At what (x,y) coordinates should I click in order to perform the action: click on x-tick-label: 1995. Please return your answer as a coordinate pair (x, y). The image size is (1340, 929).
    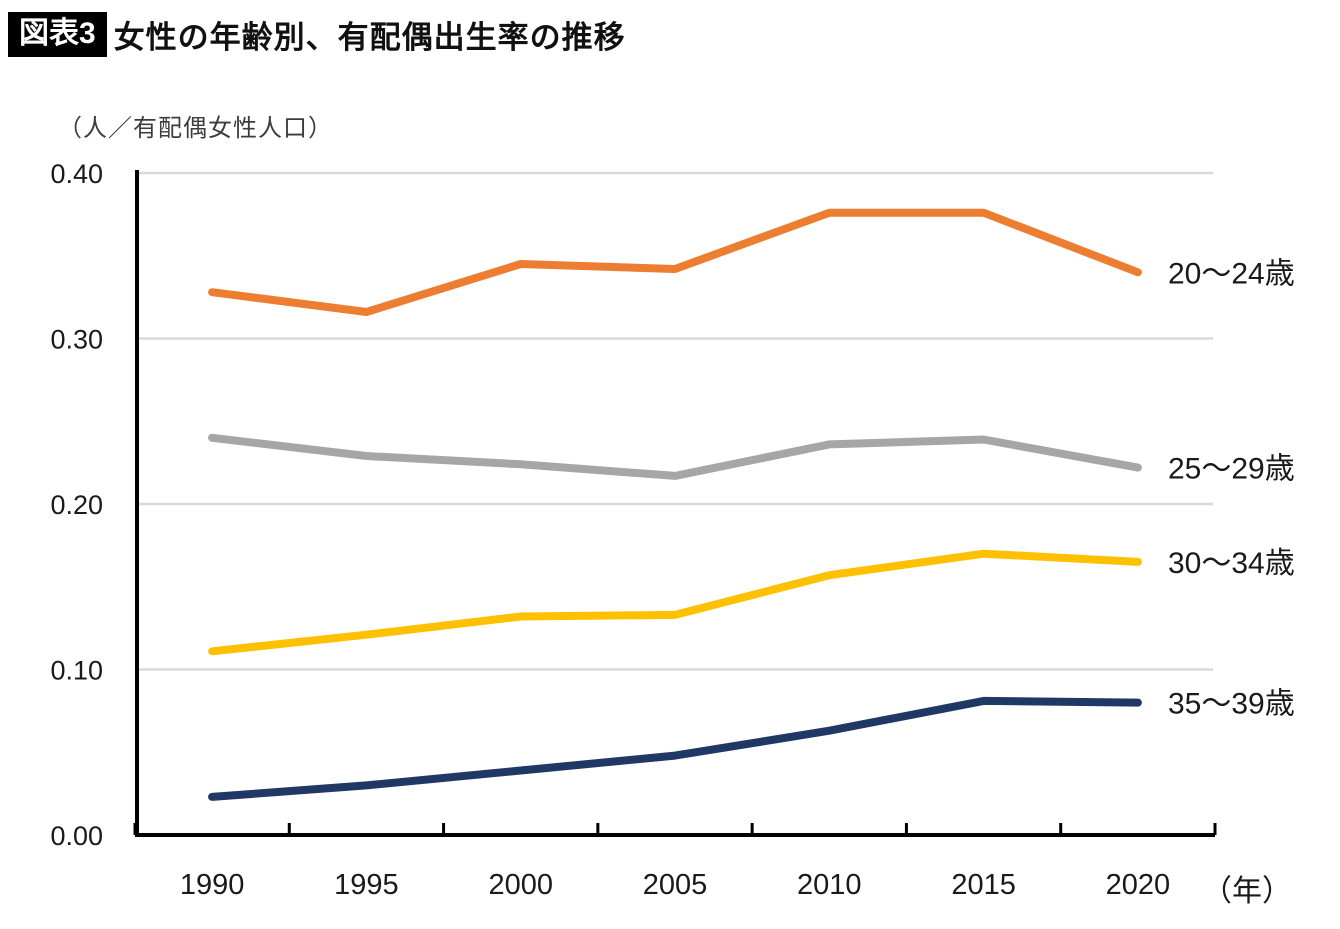
    Looking at the image, I should click on (366, 885).